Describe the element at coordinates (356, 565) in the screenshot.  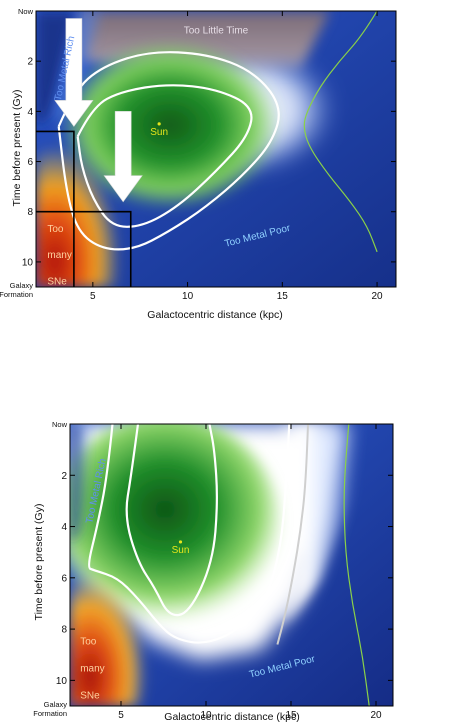
I see `chart1-profile-curve` at that location.